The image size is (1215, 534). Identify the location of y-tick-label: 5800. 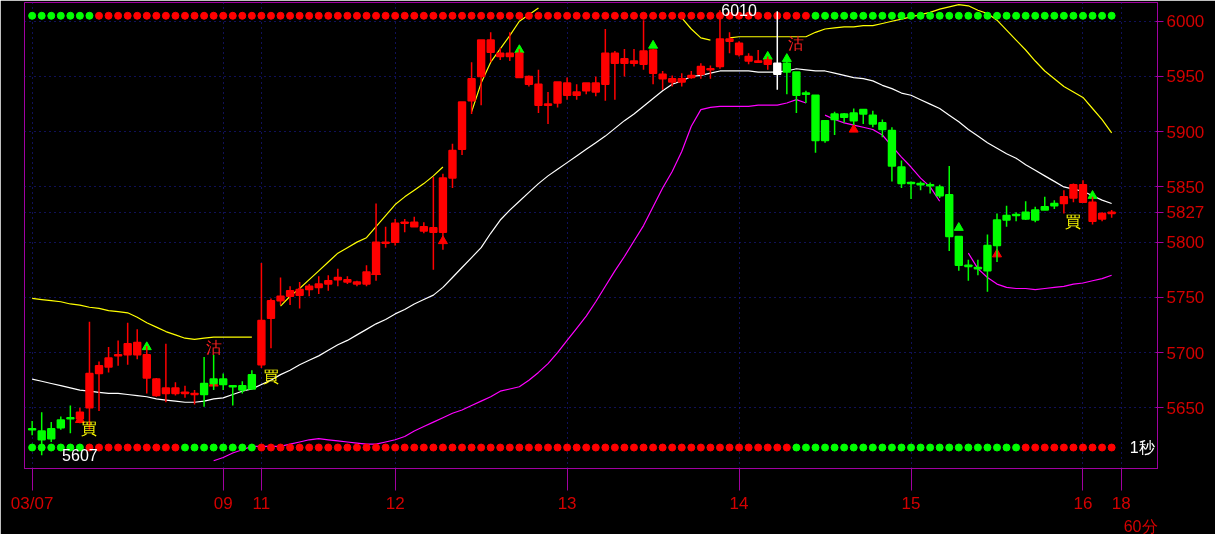
(1185, 243).